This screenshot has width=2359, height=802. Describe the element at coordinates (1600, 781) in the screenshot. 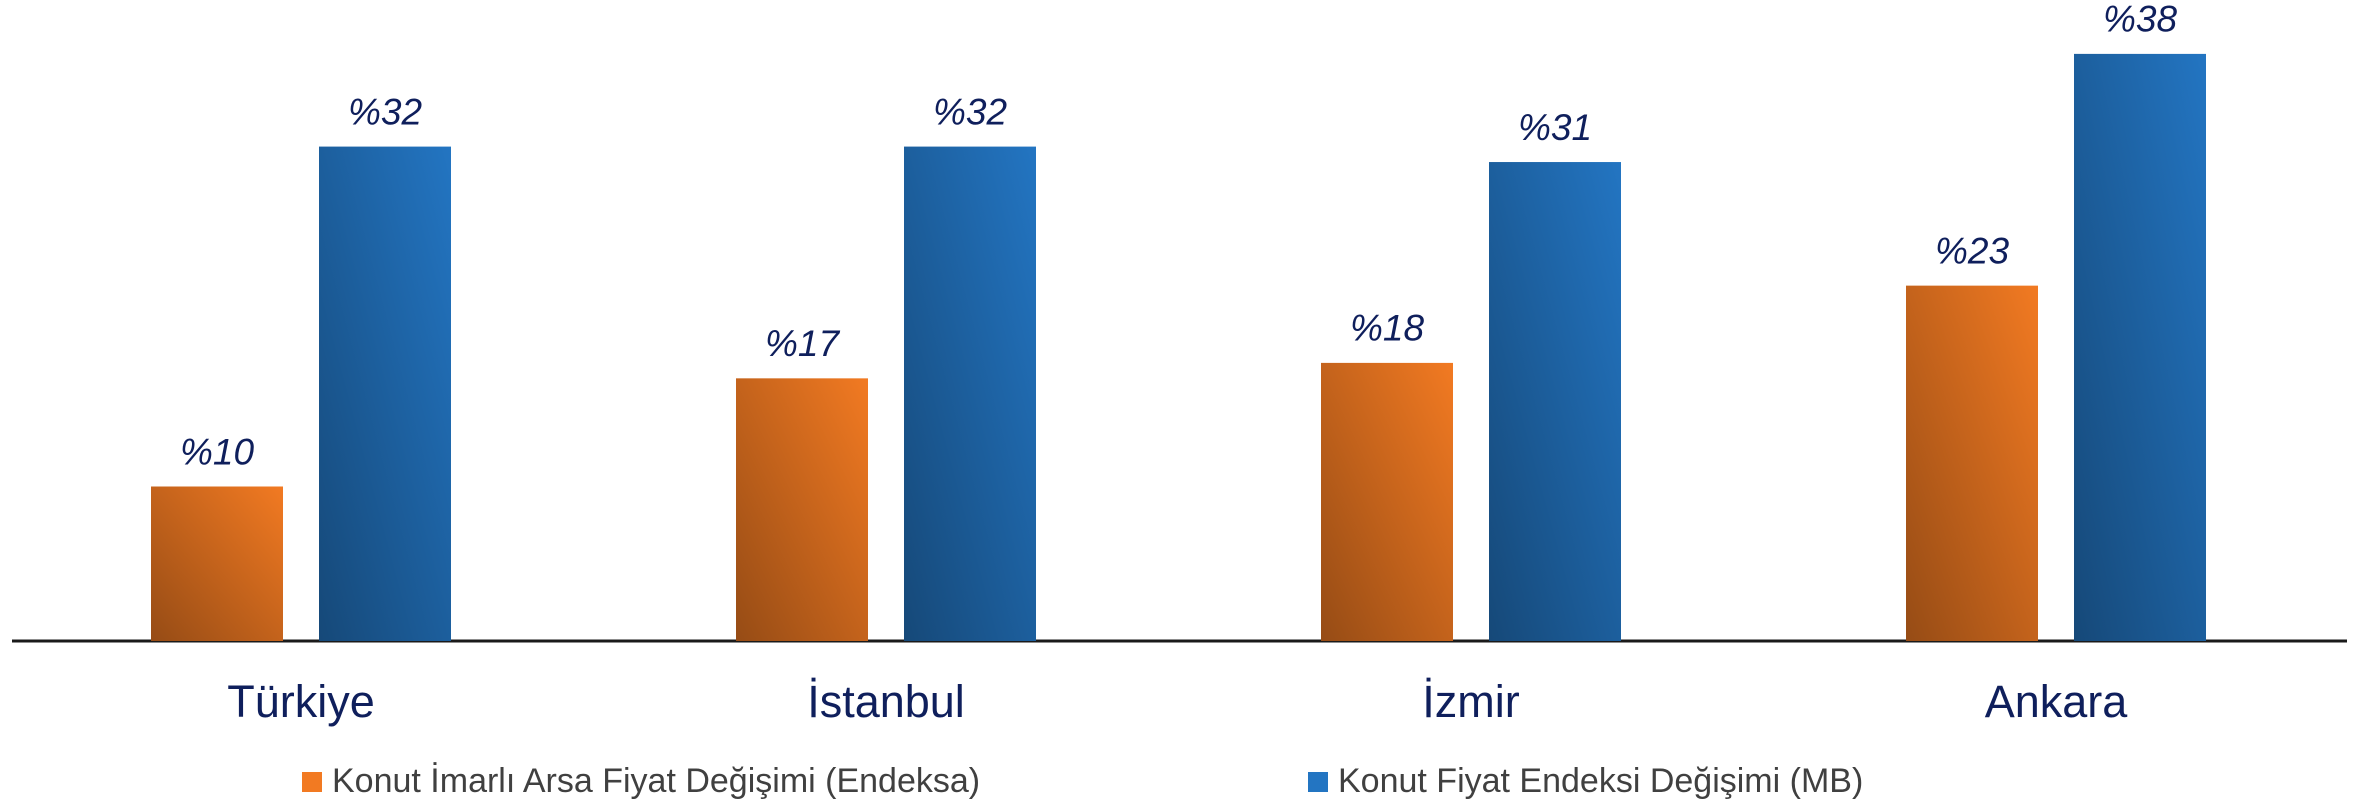

I see `legend-label: Konut Fiyat Endeksi Değişimi (MB)` at that location.